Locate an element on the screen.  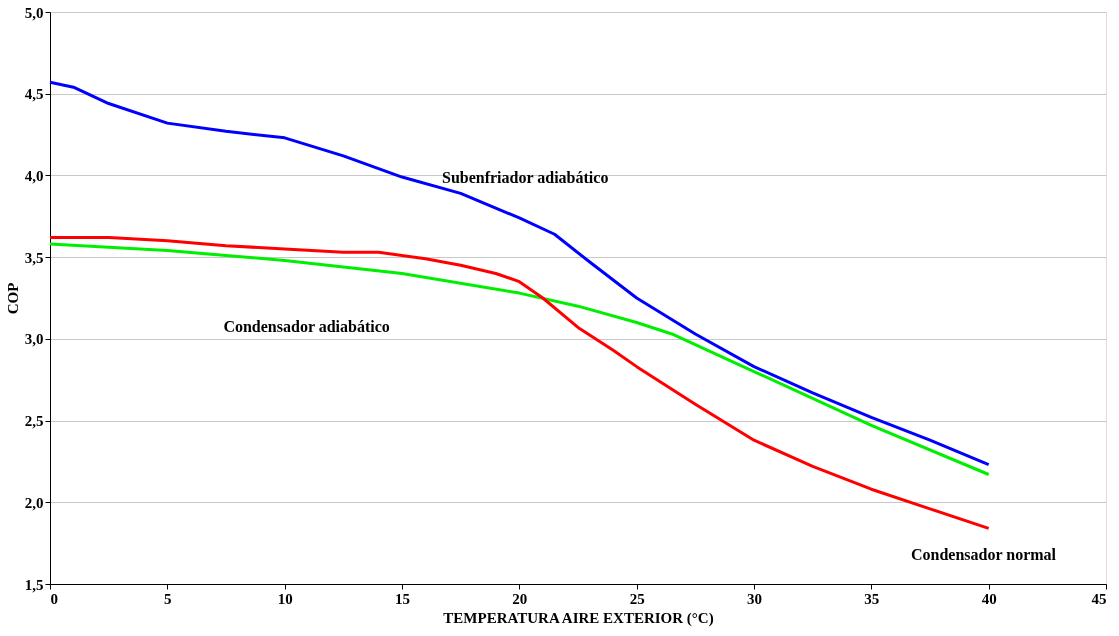
y-tick-label: 2,0 is located at coordinates (34, 502).